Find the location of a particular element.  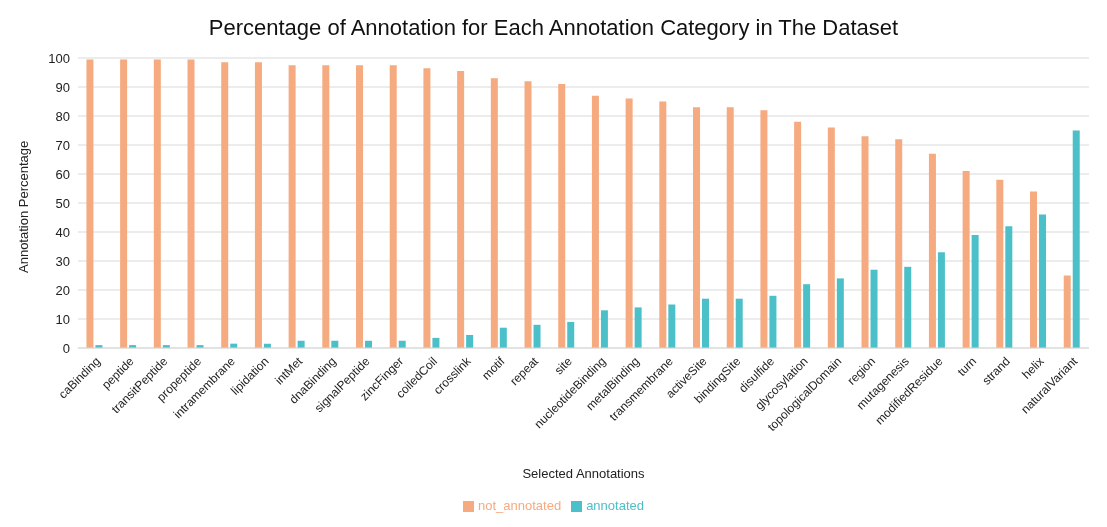

y-tick-label: 40 is located at coordinates (62, 232).